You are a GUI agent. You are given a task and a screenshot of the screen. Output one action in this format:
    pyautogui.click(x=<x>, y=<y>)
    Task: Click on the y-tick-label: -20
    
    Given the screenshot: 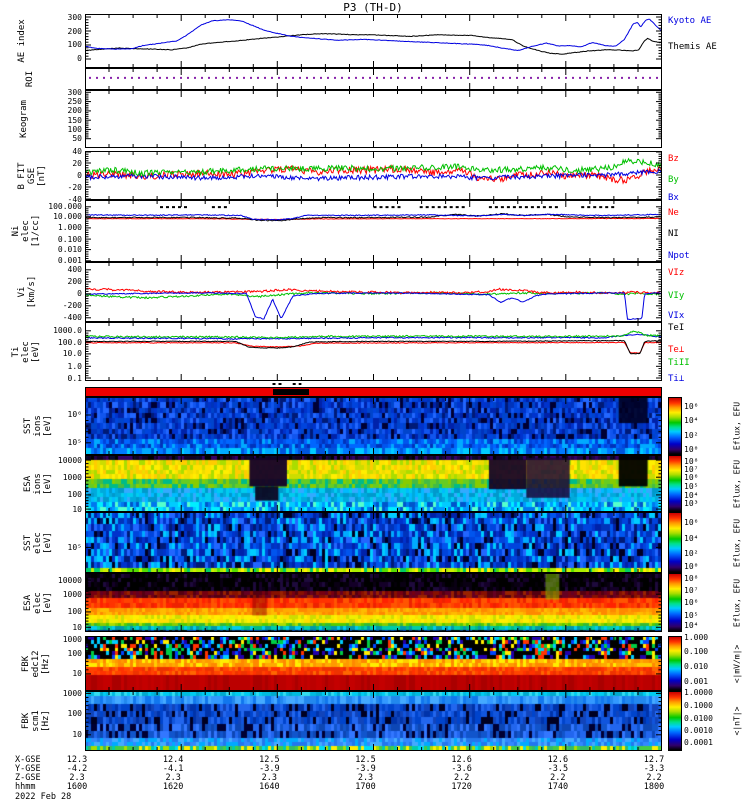 What is the action you would take?
    pyautogui.click(x=74, y=187)
    